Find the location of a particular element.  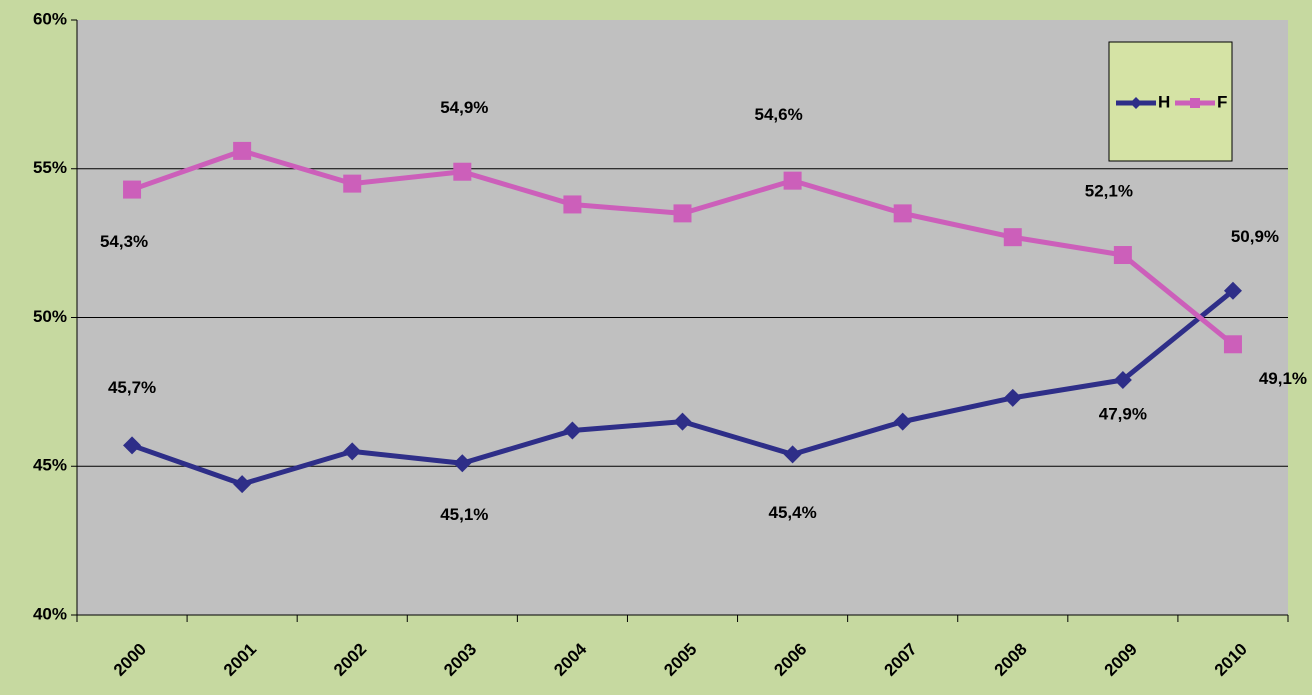

data-label: 47,9% is located at coordinates (1123, 413).